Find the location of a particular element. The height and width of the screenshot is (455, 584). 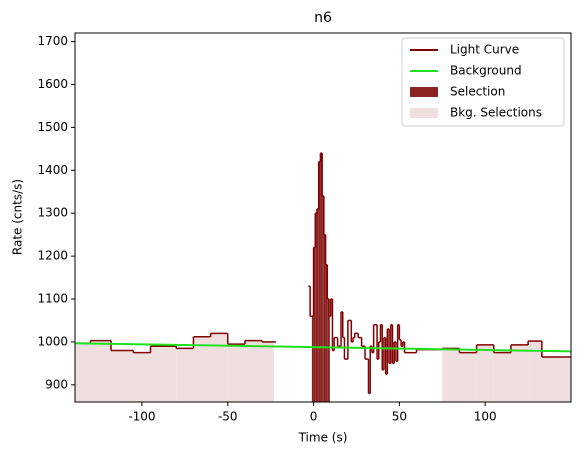

x-tick-label: -50 is located at coordinates (228, 417).